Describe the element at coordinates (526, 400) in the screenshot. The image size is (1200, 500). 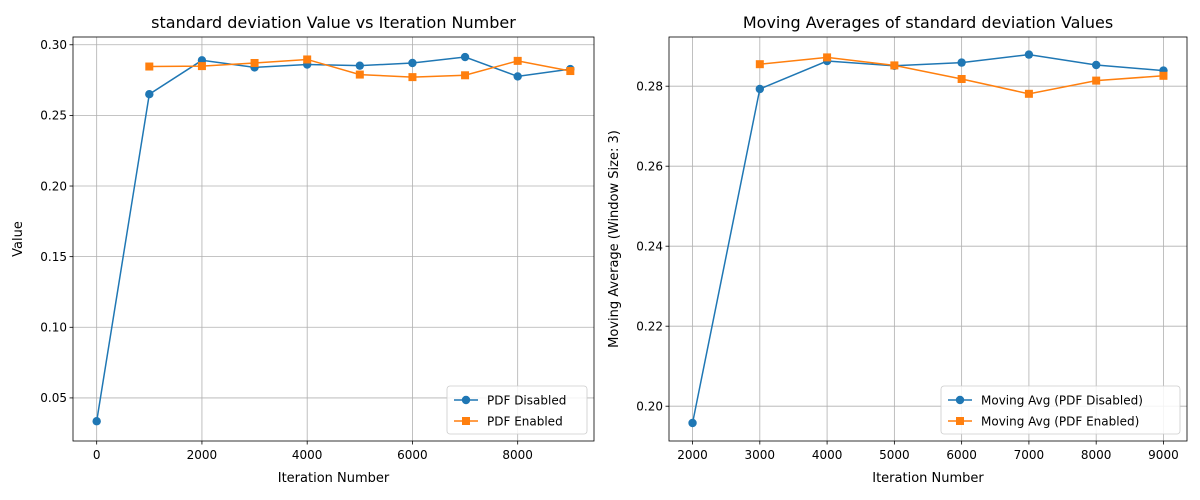
I see `legend-label: PDF Disabled` at that location.